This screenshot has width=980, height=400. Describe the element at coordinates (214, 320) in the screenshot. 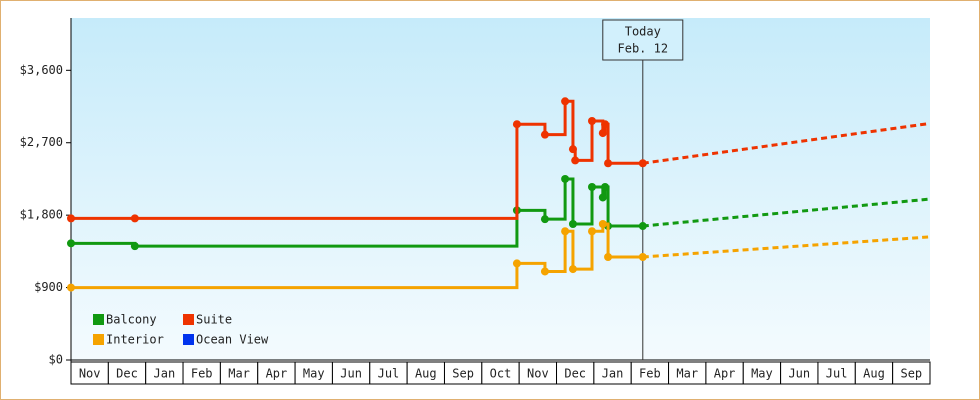

I see `legend-label: Suite` at that location.